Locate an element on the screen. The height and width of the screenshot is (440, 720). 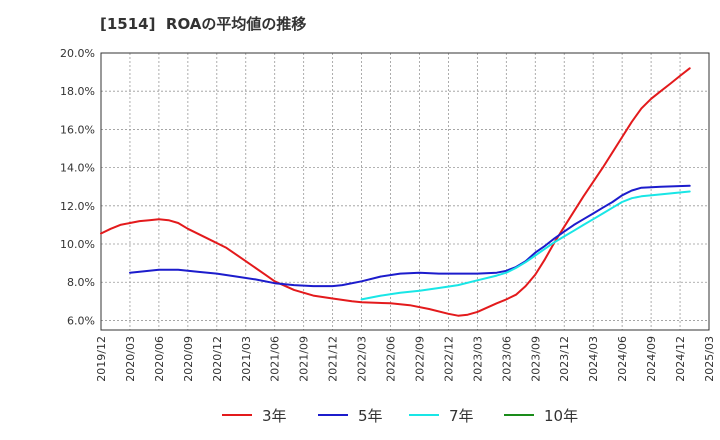
x-tick-label: 2020/12 is located at coordinates (217, 359).